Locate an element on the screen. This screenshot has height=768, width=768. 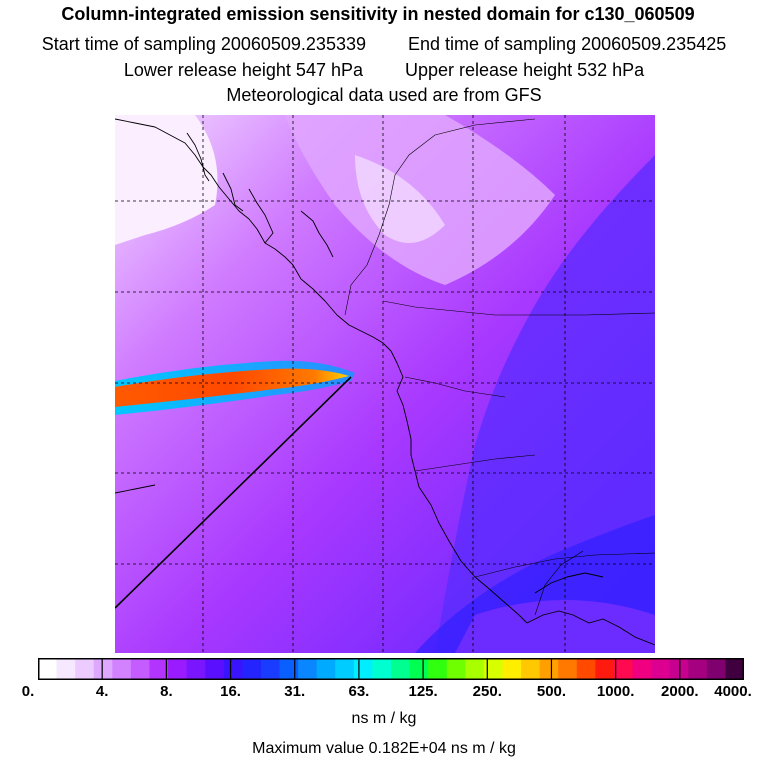
max-value-label: Maximum value 0.182E+04 ns m / kg is located at coordinates (384, 748).